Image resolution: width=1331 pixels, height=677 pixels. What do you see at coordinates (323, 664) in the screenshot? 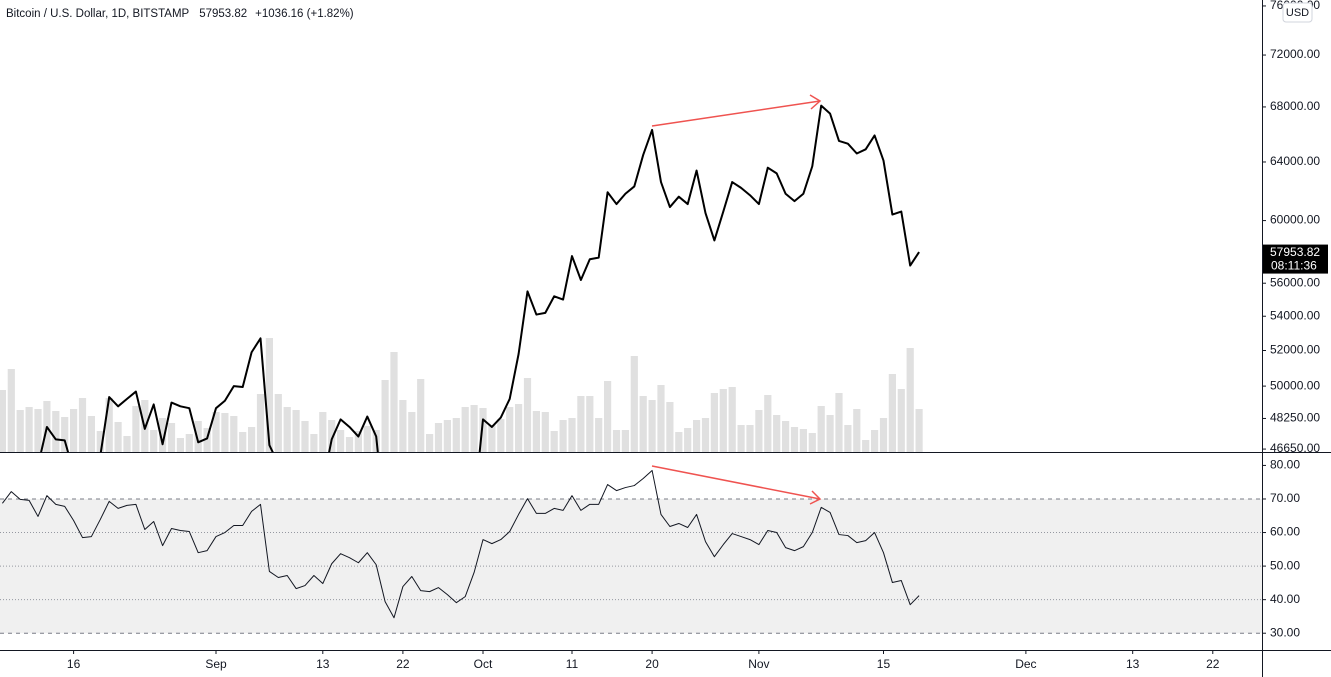
I see `x-tick-label: 13` at bounding box center [323, 664].